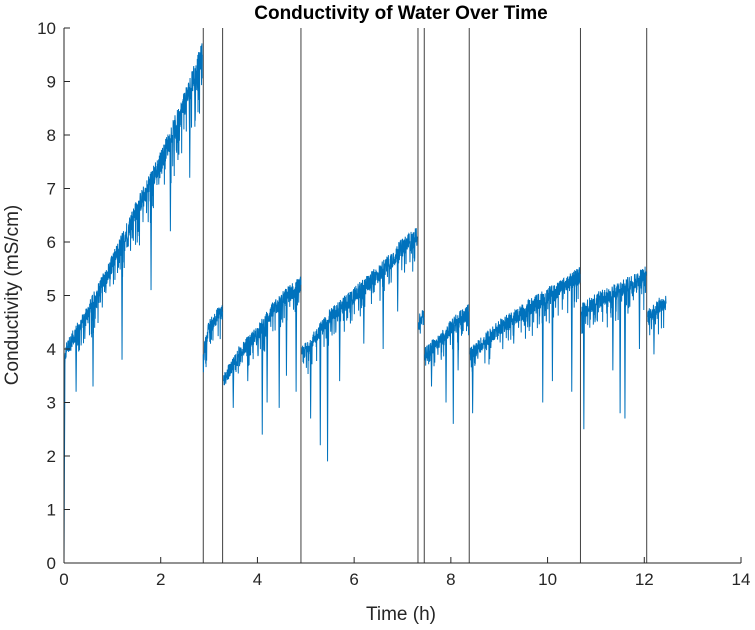 This screenshot has width=755, height=630. I want to click on x-tick-label: 6, so click(353, 579).